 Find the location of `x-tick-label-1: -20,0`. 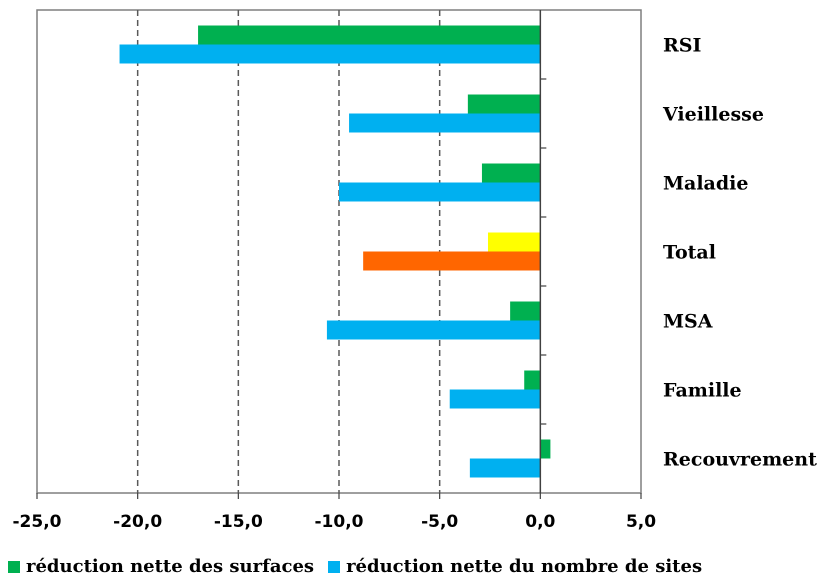

x-tick-label-1: -20,0 is located at coordinates (137, 522).